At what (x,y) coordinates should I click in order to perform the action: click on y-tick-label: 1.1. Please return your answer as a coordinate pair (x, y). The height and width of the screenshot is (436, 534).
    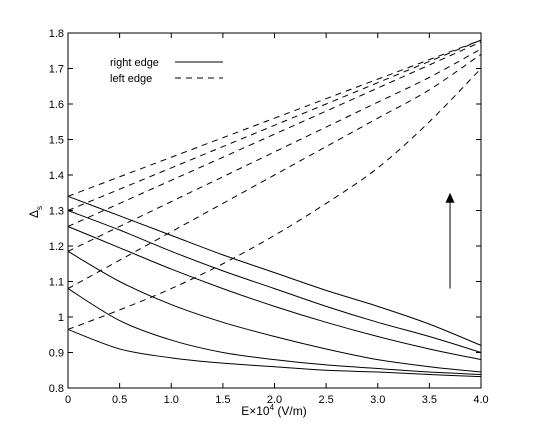
    Looking at the image, I should click on (56, 283).